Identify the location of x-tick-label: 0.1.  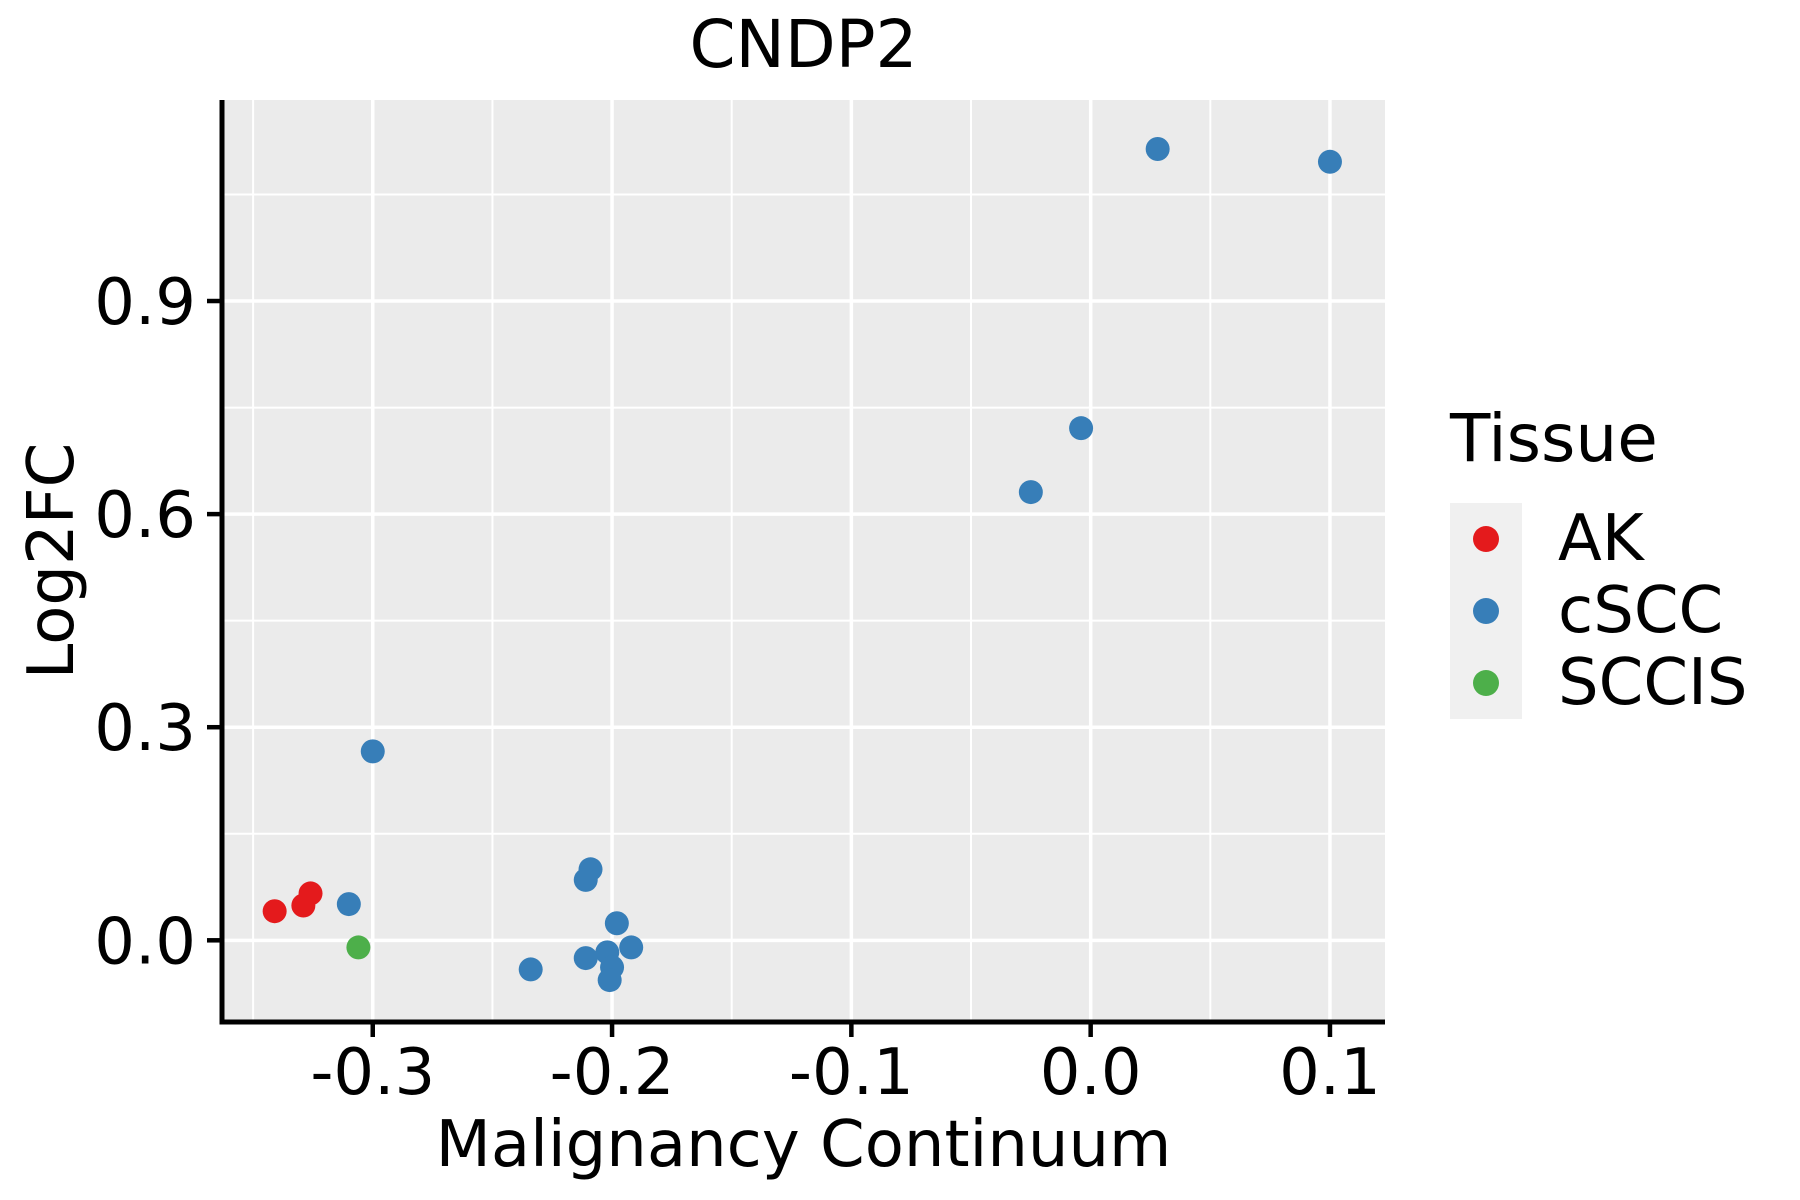
(1330, 1073).